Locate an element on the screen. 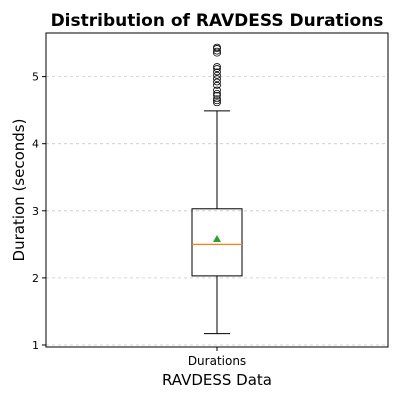 The image size is (400, 400). y-tick-label: 2 is located at coordinates (35, 278).